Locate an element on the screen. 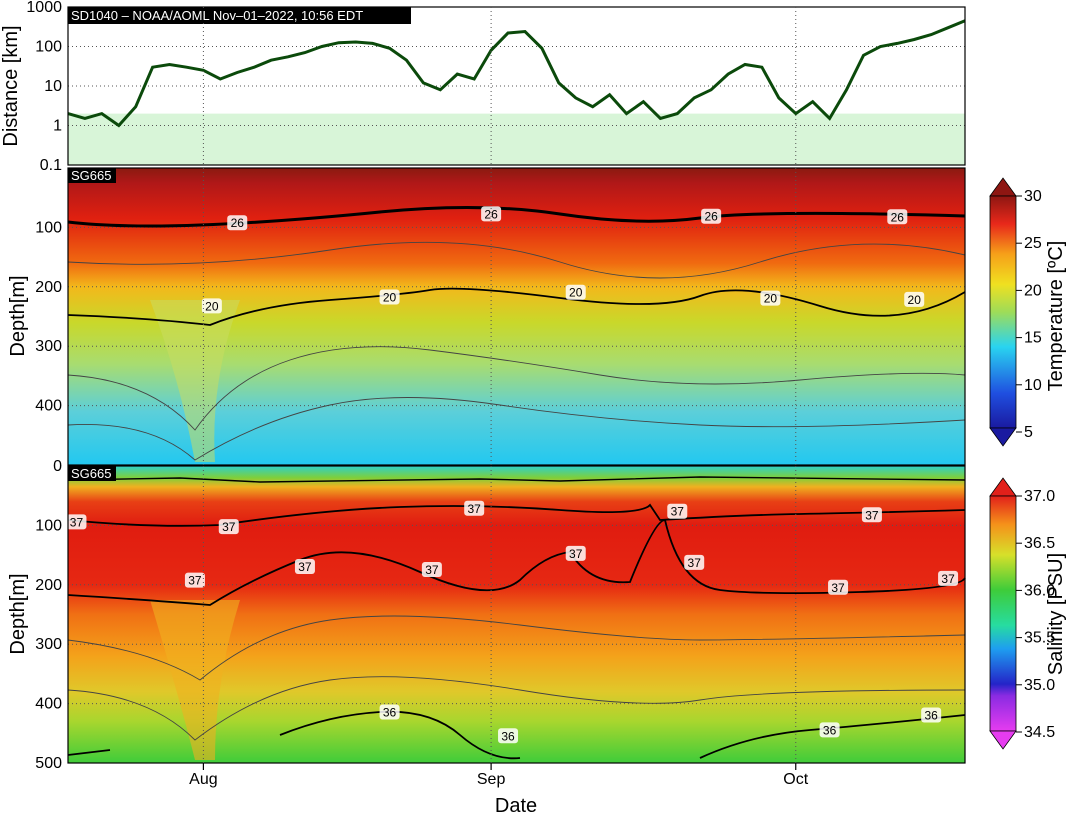  distance-y-tick: 10 is located at coordinates (53, 86).